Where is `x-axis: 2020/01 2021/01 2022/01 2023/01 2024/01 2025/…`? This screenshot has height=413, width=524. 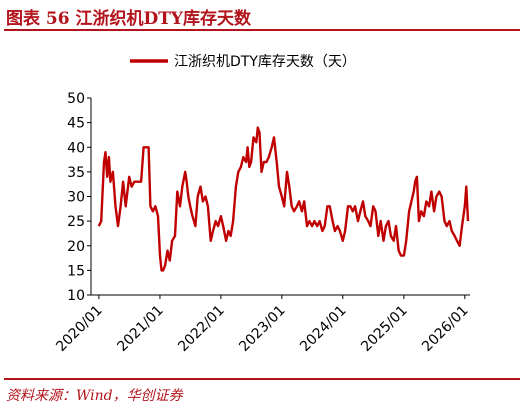 x-axis: 2020/01 2021/01 2022/01 2023/01 2024/01 2025/… is located at coordinates (262, 324).